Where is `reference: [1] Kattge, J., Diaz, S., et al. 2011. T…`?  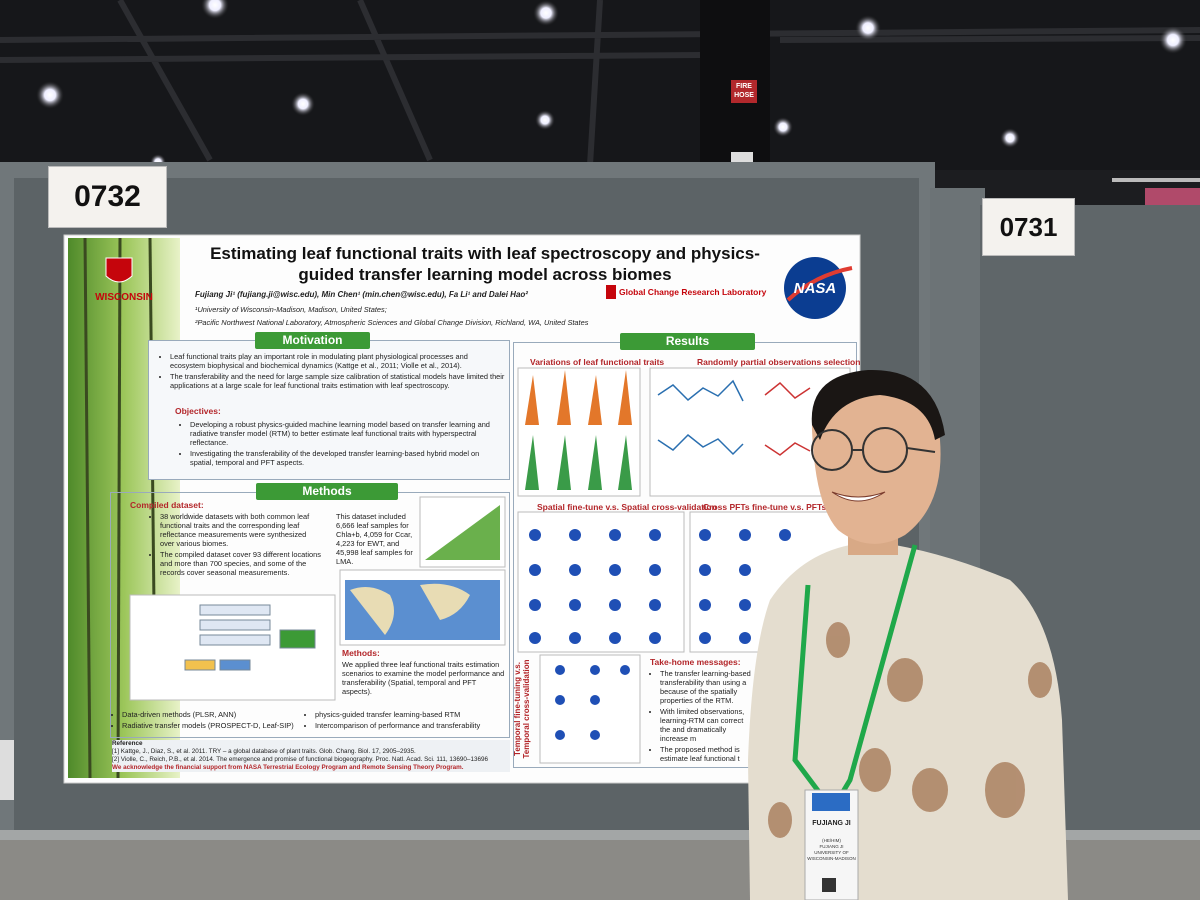
reference: [1] Kattge, J., Diaz, S., et al. 2011. T… is located at coordinates (264, 751).